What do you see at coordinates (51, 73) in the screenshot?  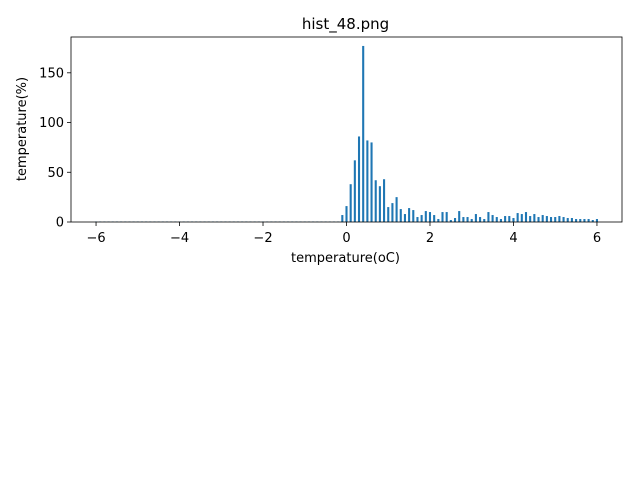 I see `y-tick-label: 150` at bounding box center [51, 73].